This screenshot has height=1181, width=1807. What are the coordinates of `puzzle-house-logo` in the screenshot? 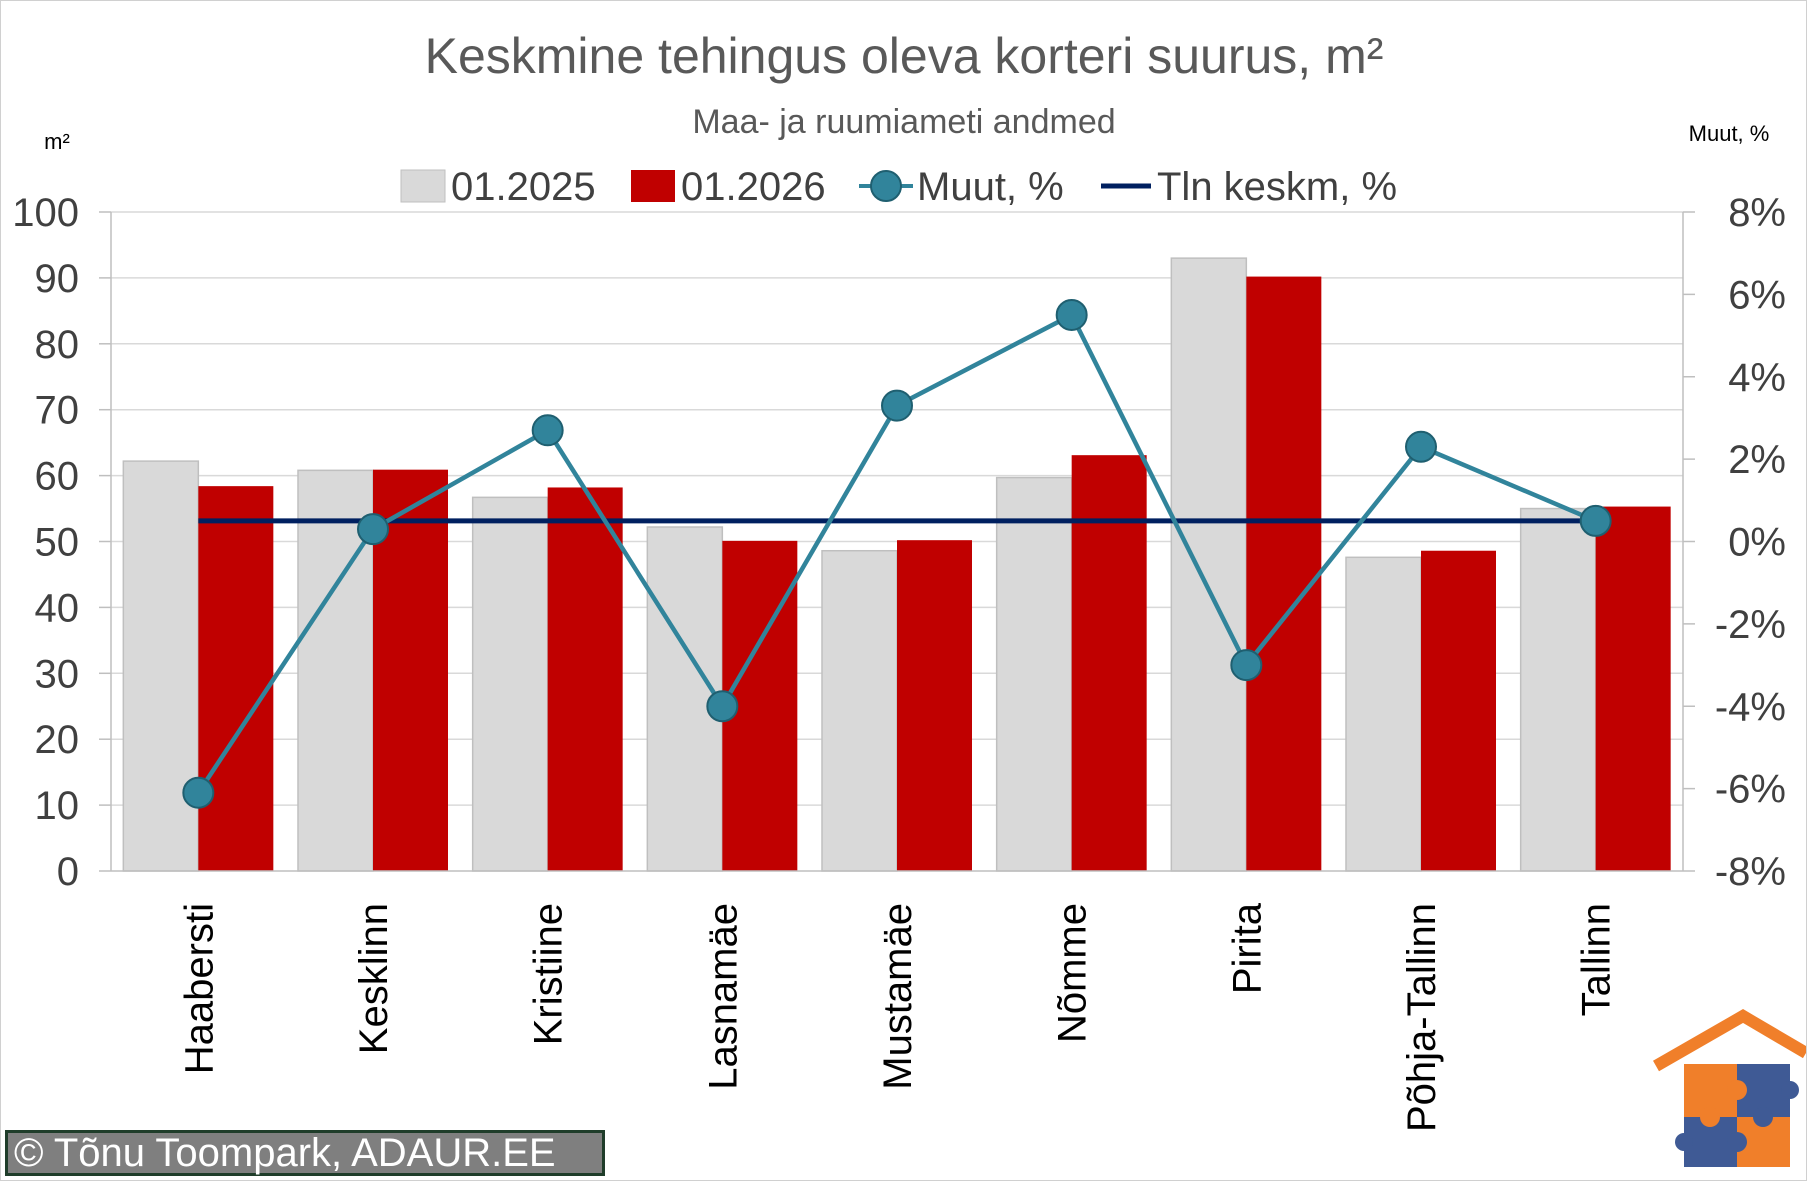 It's located at (1729, 1088).